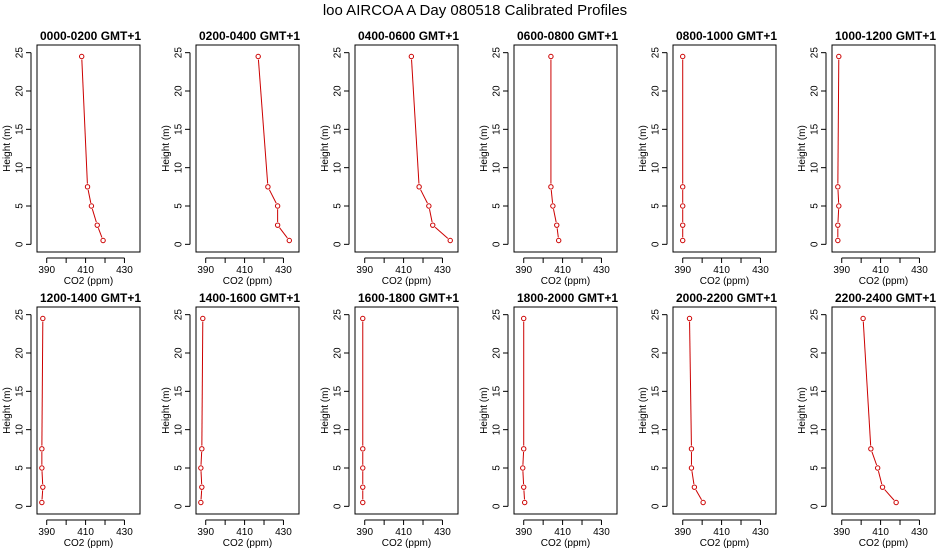  What do you see at coordinates (885, 298) in the screenshot?
I see `panel-title: 2200-2400 GMT+1` at bounding box center [885, 298].